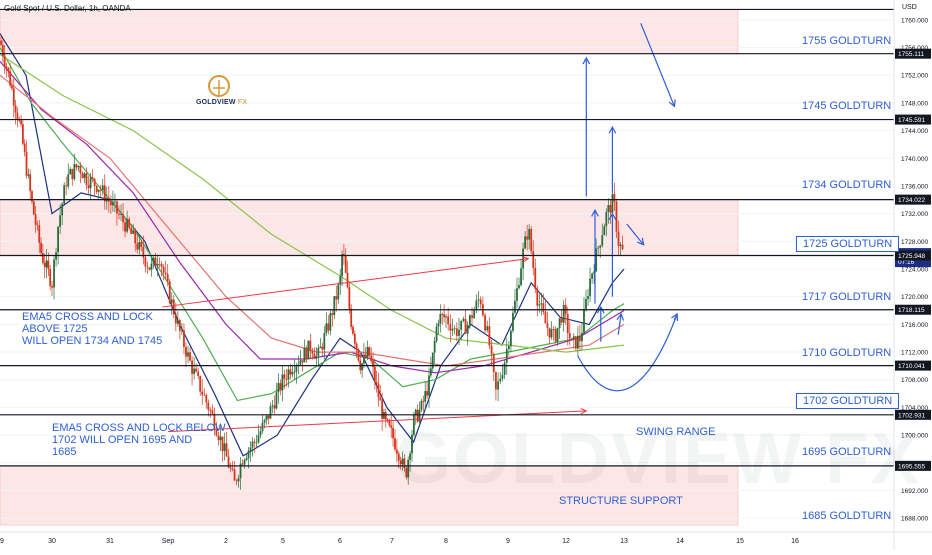  I want to click on trendline-arrowhead, so click(526, 259).